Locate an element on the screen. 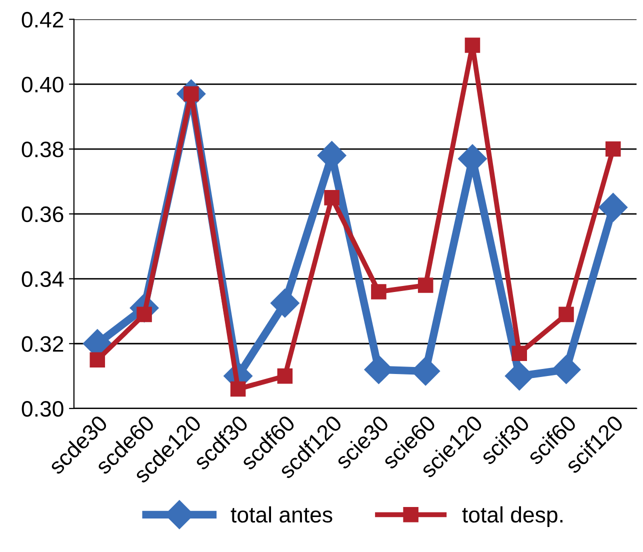 The height and width of the screenshot is (552, 643). y-tick-label: 0.40 is located at coordinates (43, 84).